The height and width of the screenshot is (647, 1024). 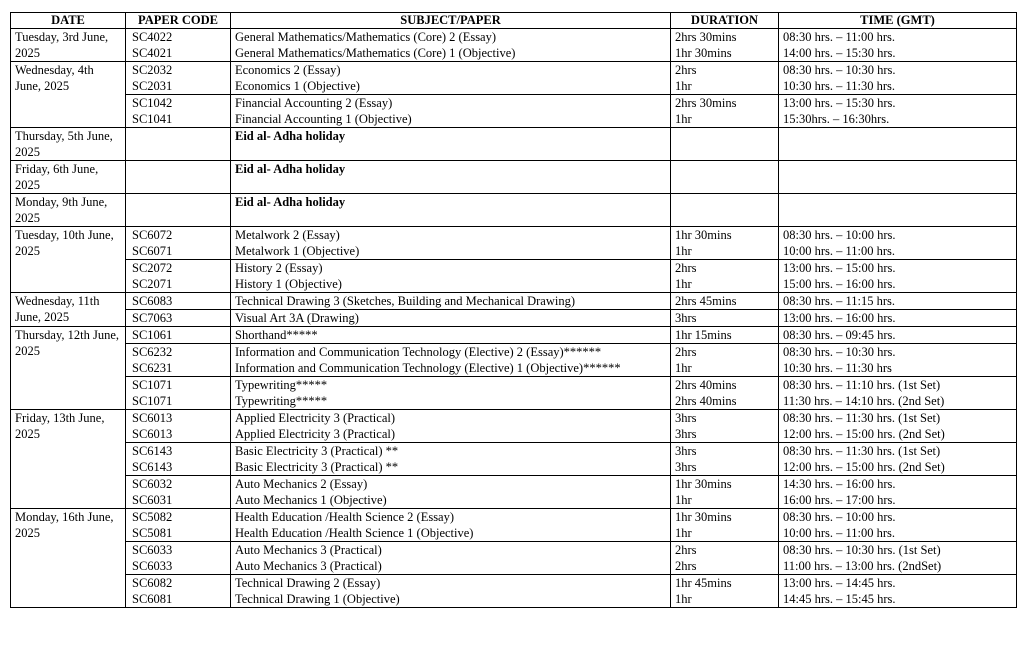 I want to click on paper-code-cell: SC2032 SC2031, so click(x=178, y=78).